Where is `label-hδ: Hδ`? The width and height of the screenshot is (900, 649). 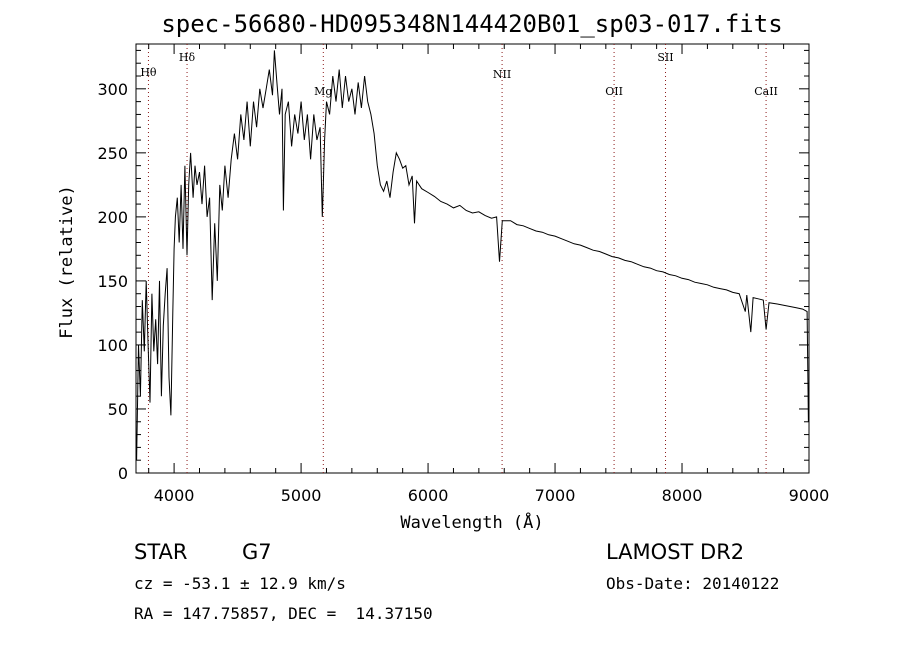
label-hδ: Hδ is located at coordinates (187, 57).